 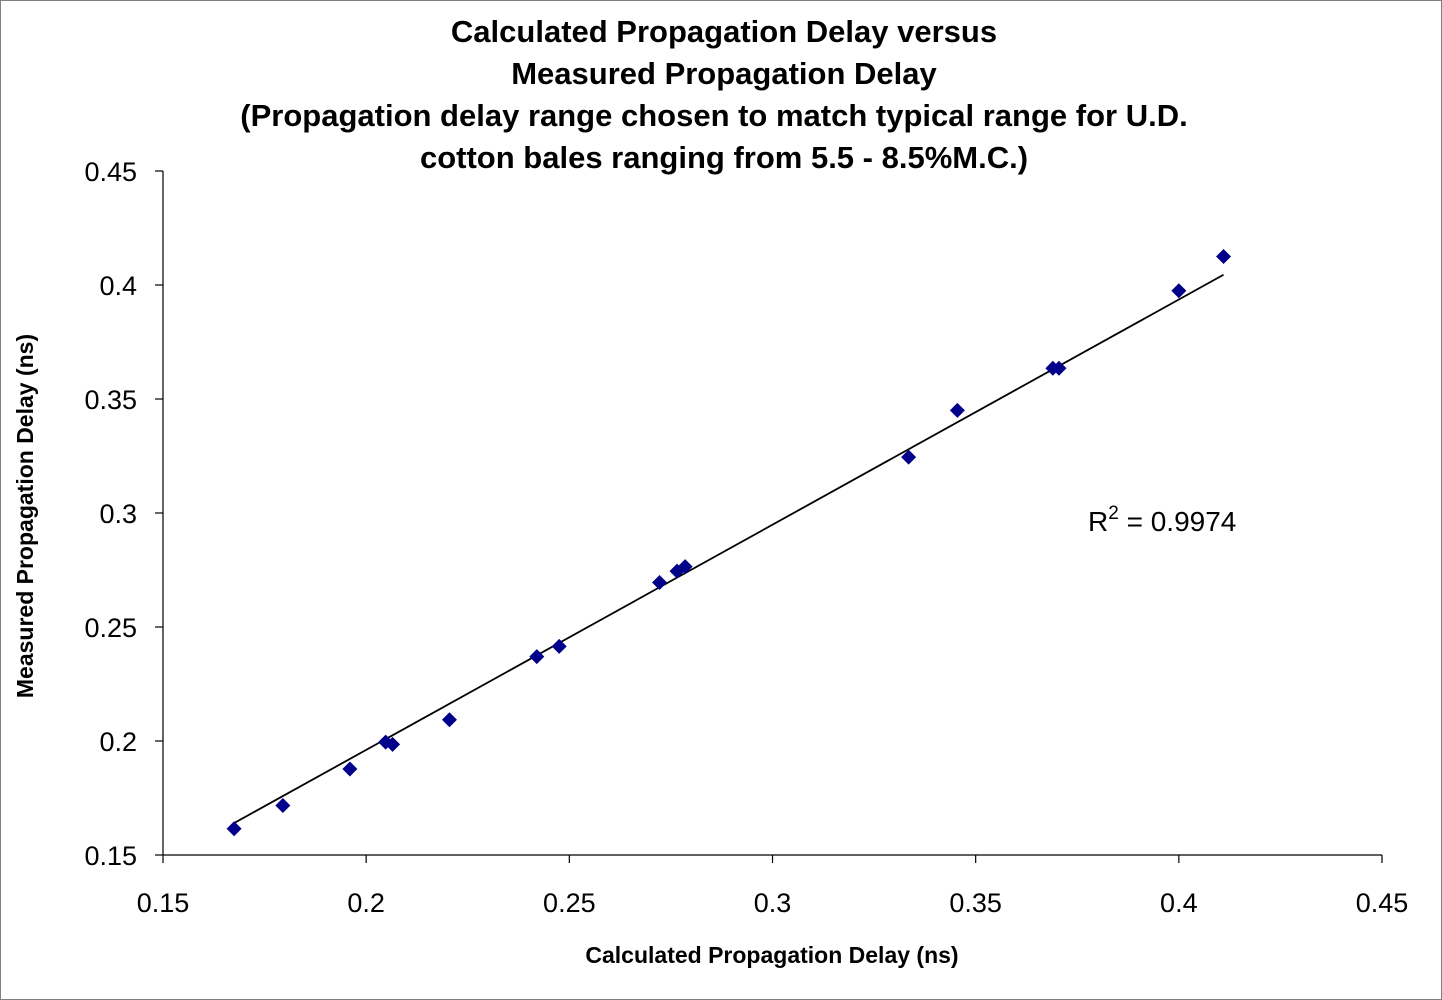 I want to click on r-squared-prefix: R, so click(x=1098, y=521).